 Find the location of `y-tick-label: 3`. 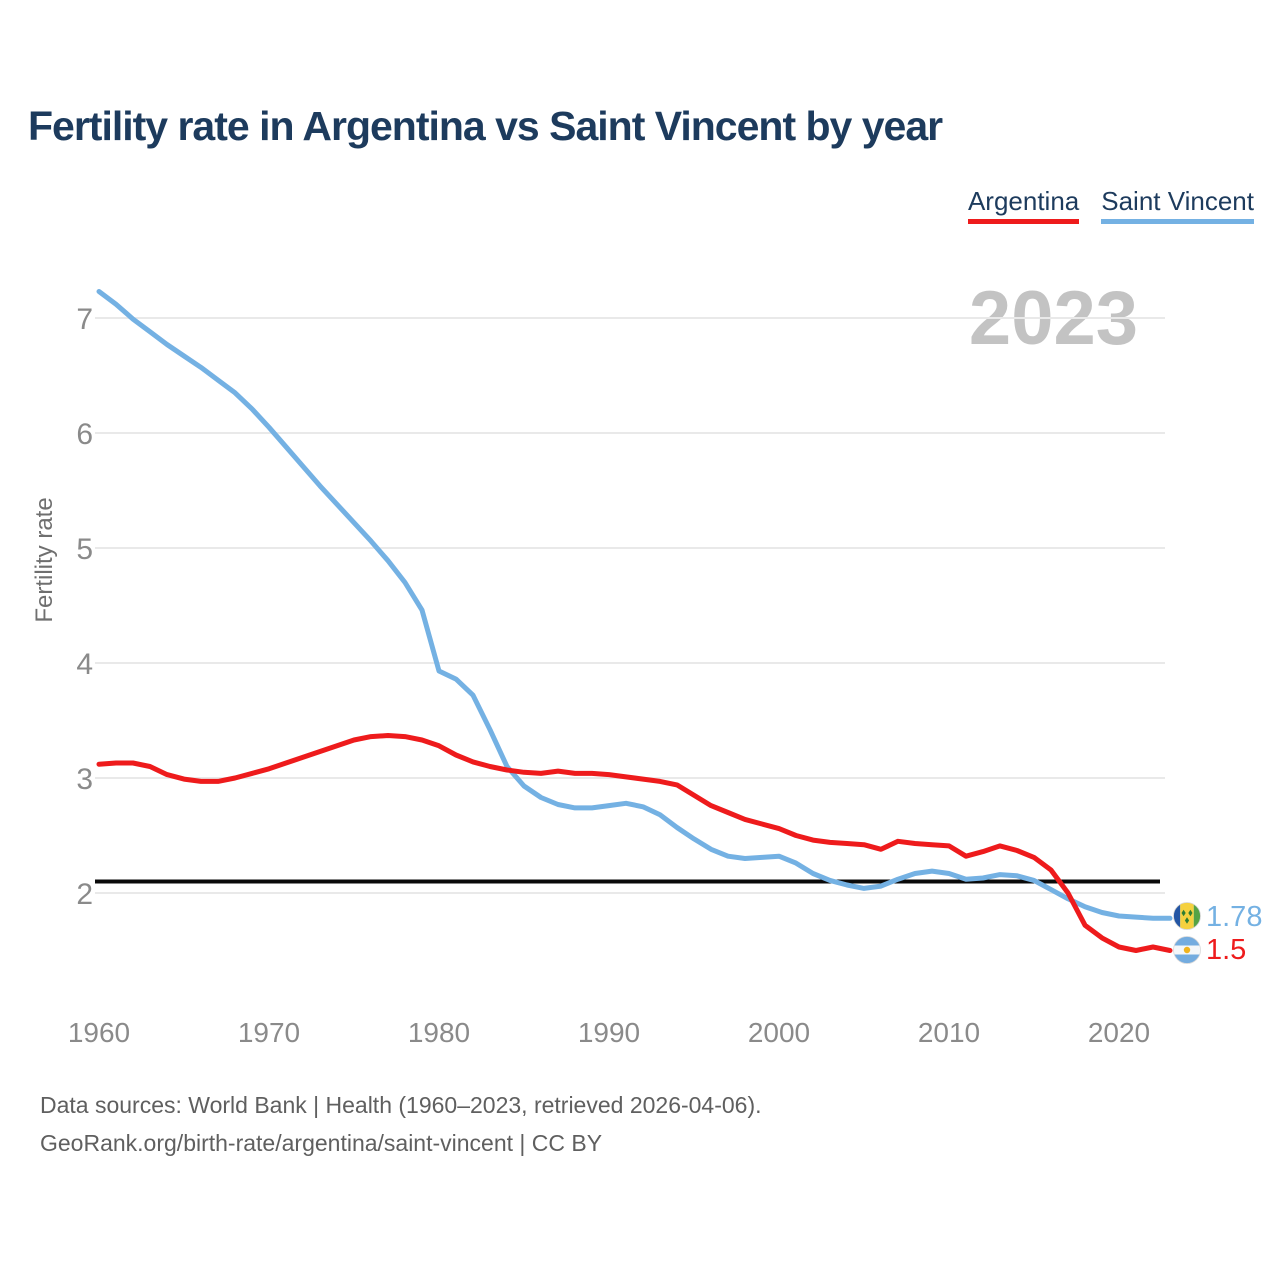

y-tick-label: 3 is located at coordinates (84, 779).